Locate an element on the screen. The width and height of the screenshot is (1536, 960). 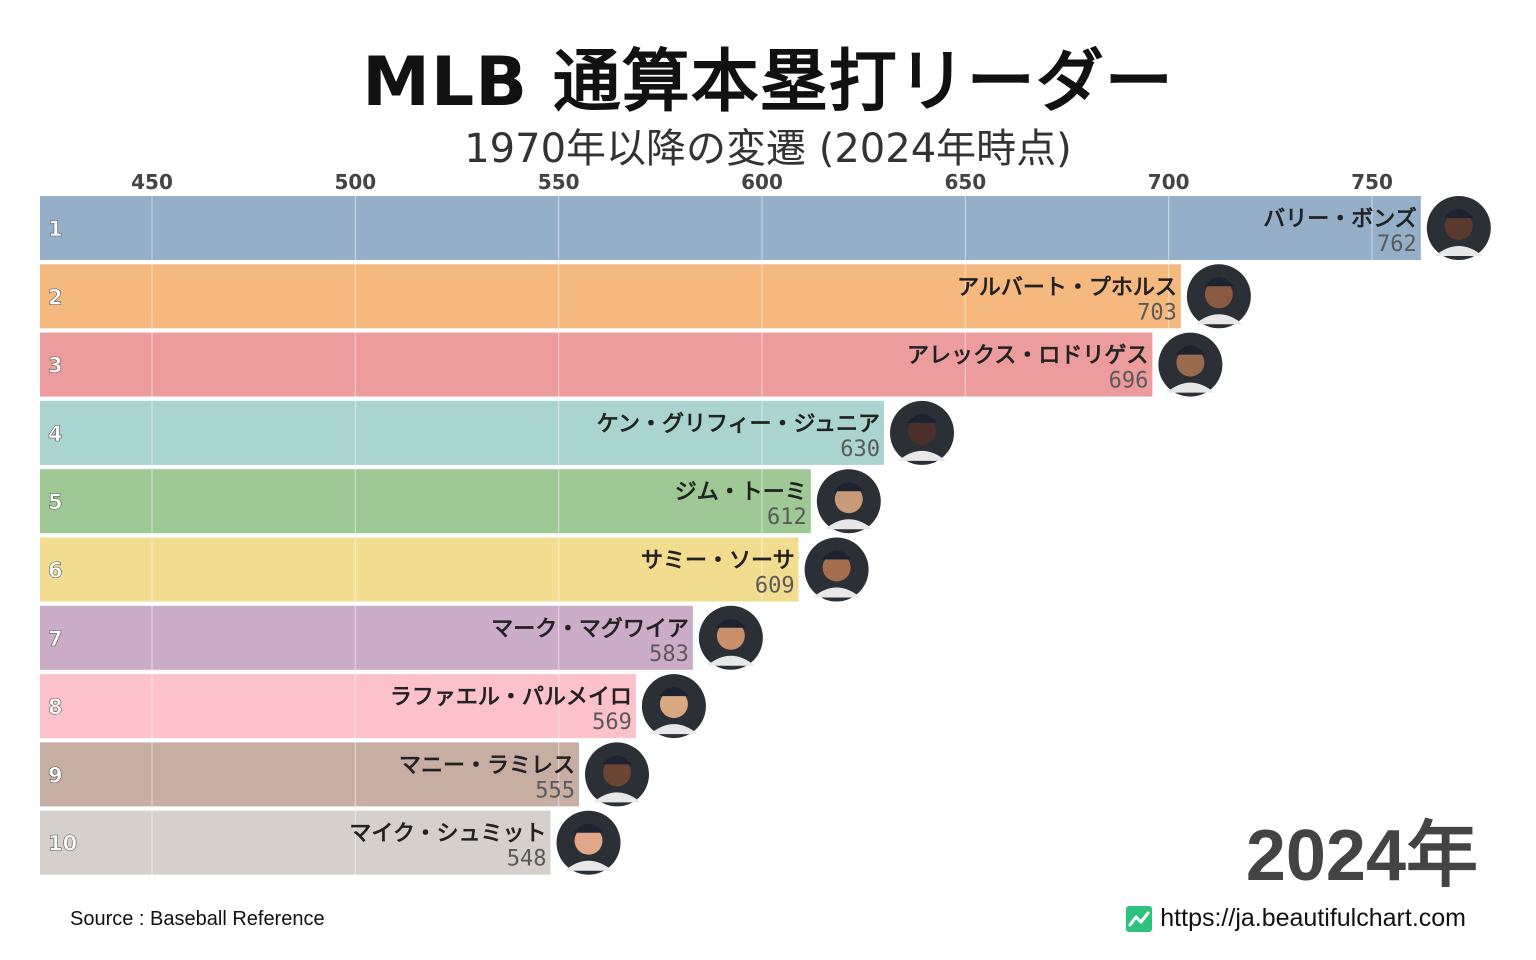
tick-label: 600 is located at coordinates (762, 182).